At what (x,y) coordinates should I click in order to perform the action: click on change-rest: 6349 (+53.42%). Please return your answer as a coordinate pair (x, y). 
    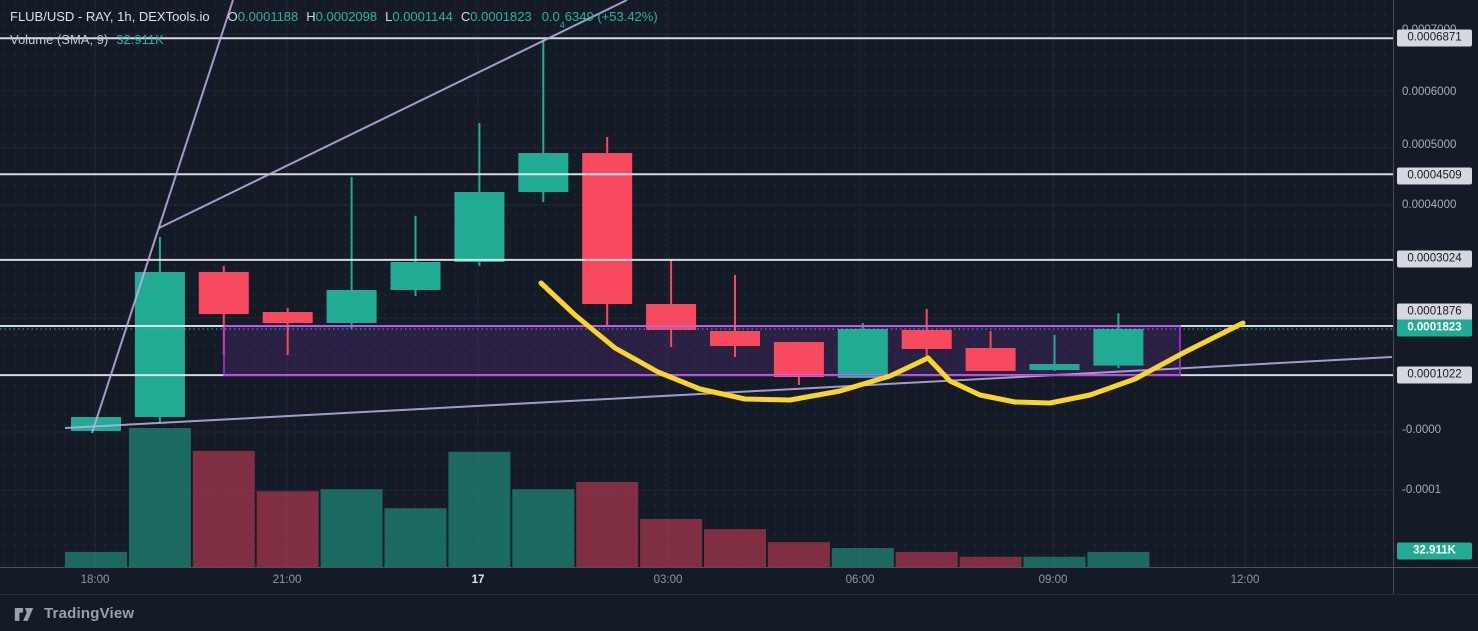
    Looking at the image, I should click on (611, 16).